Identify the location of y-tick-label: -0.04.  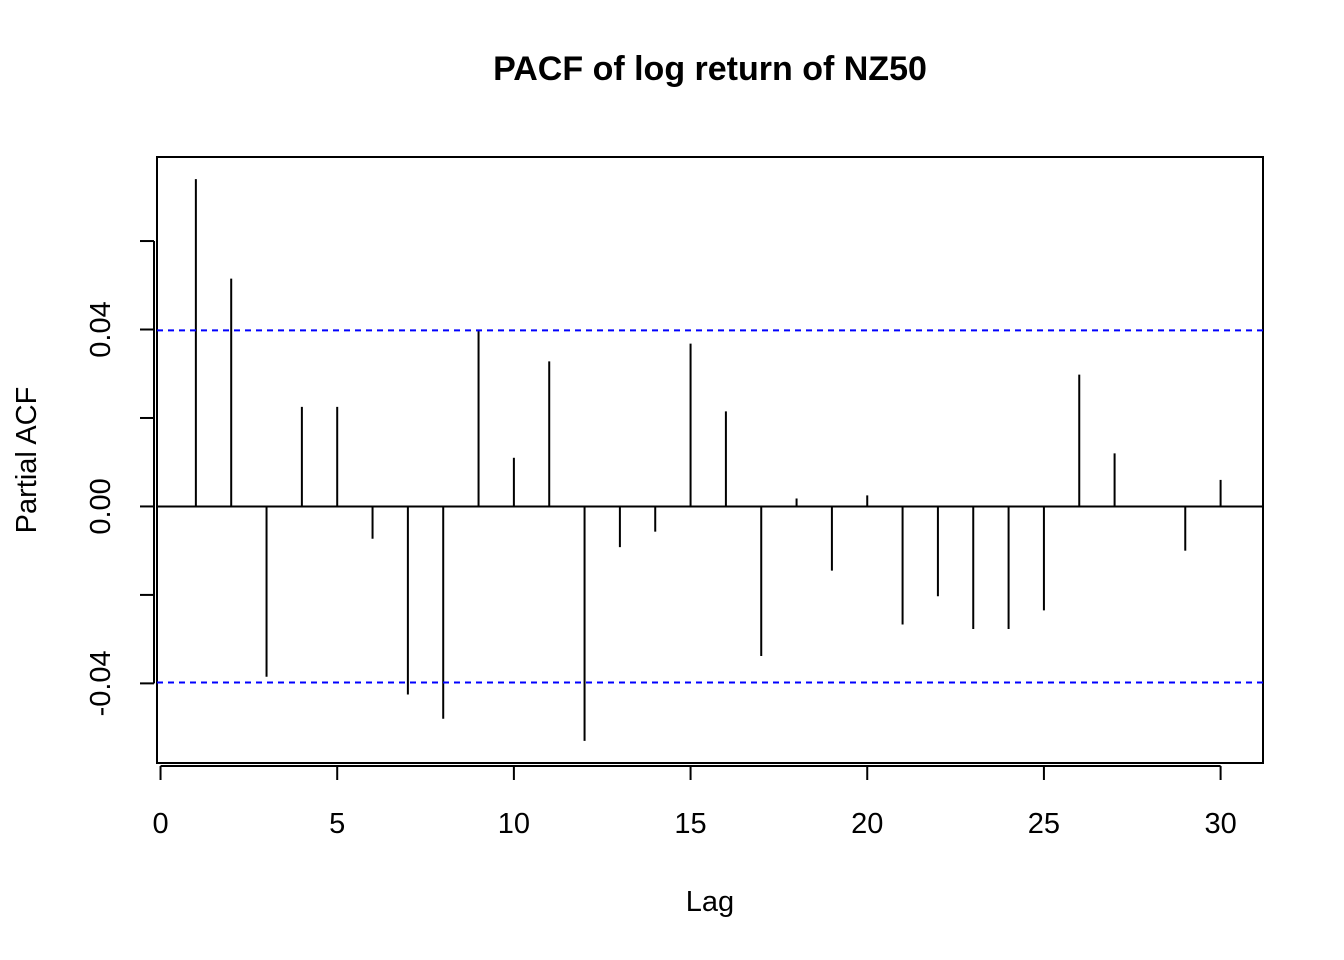
(101, 683).